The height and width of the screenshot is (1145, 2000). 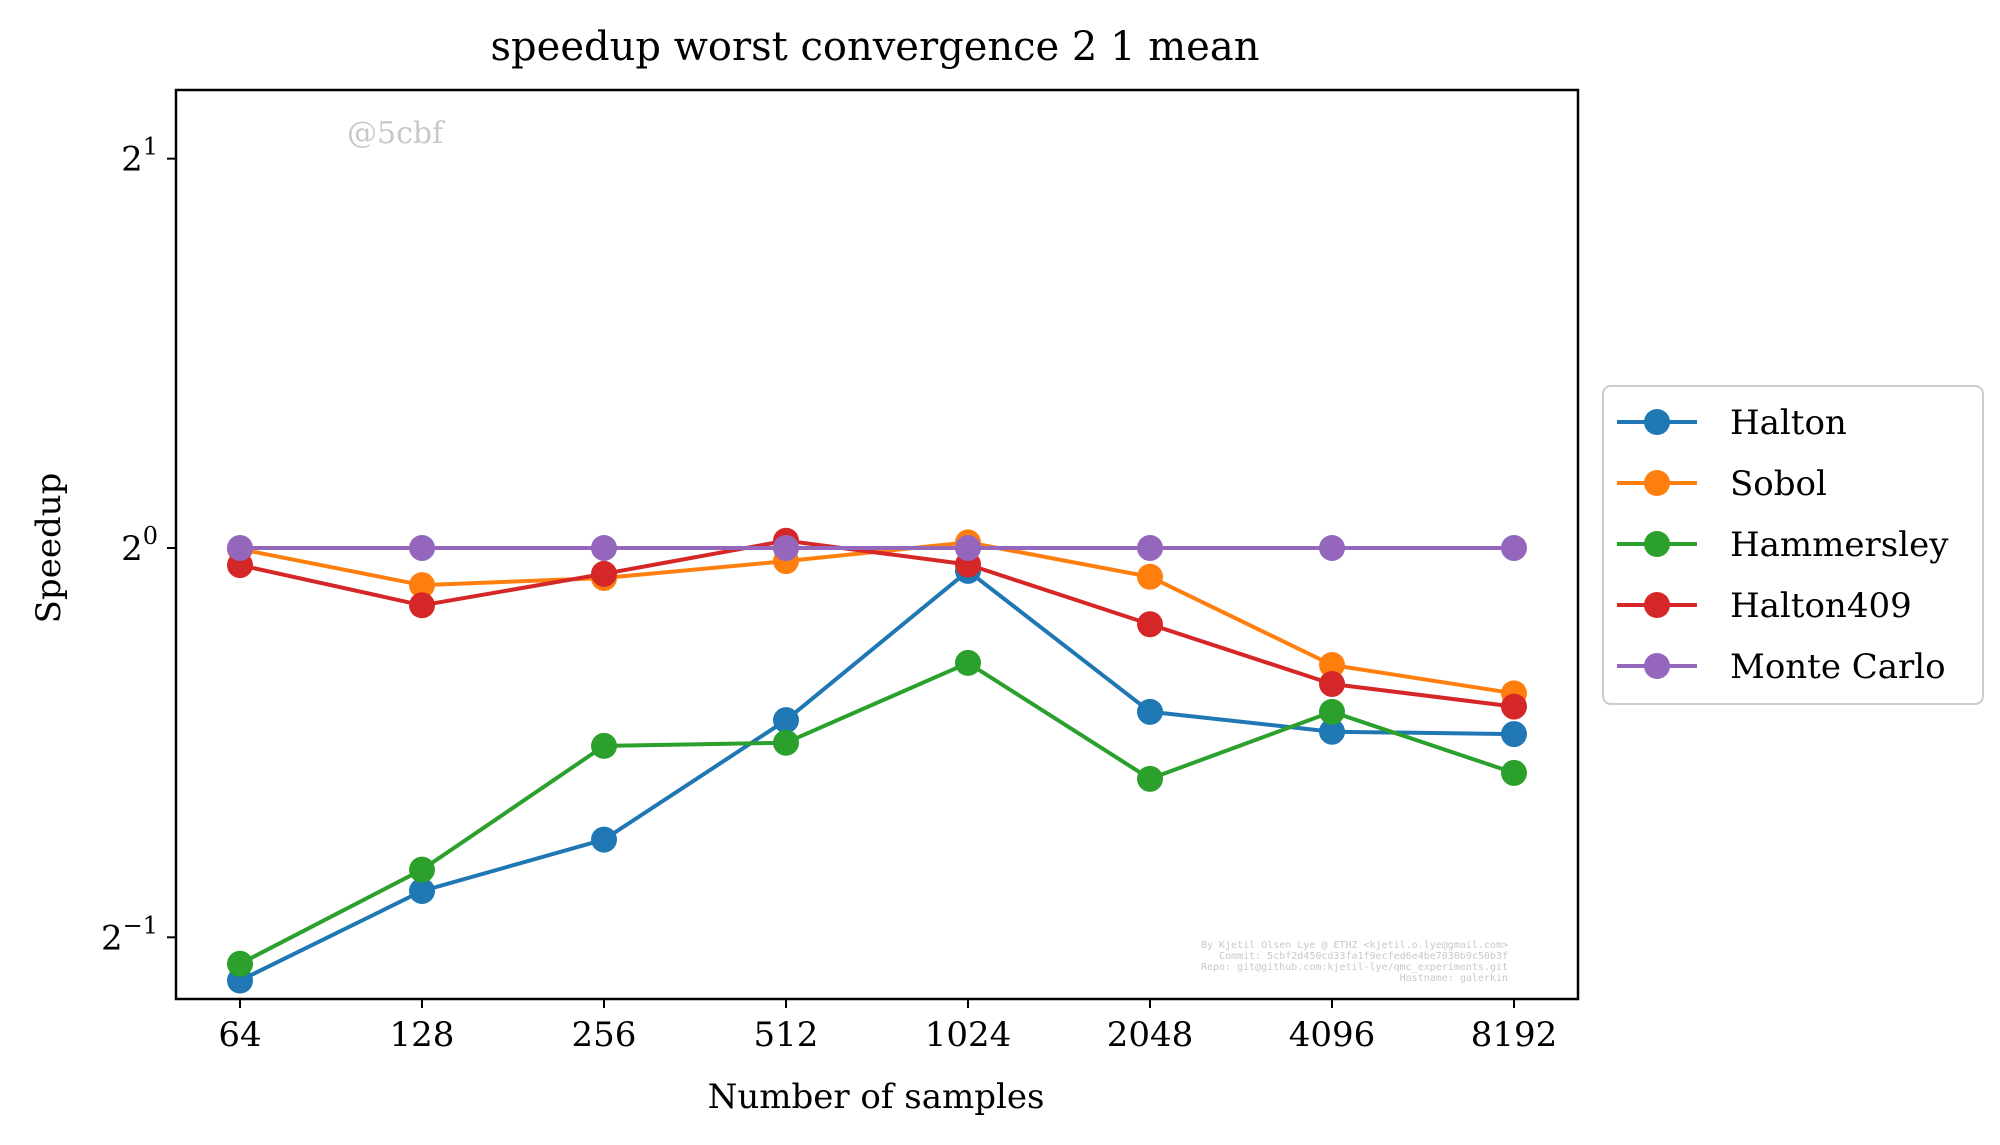 What do you see at coordinates (422, 1035) in the screenshot?
I see `x-tick-label: 128` at bounding box center [422, 1035].